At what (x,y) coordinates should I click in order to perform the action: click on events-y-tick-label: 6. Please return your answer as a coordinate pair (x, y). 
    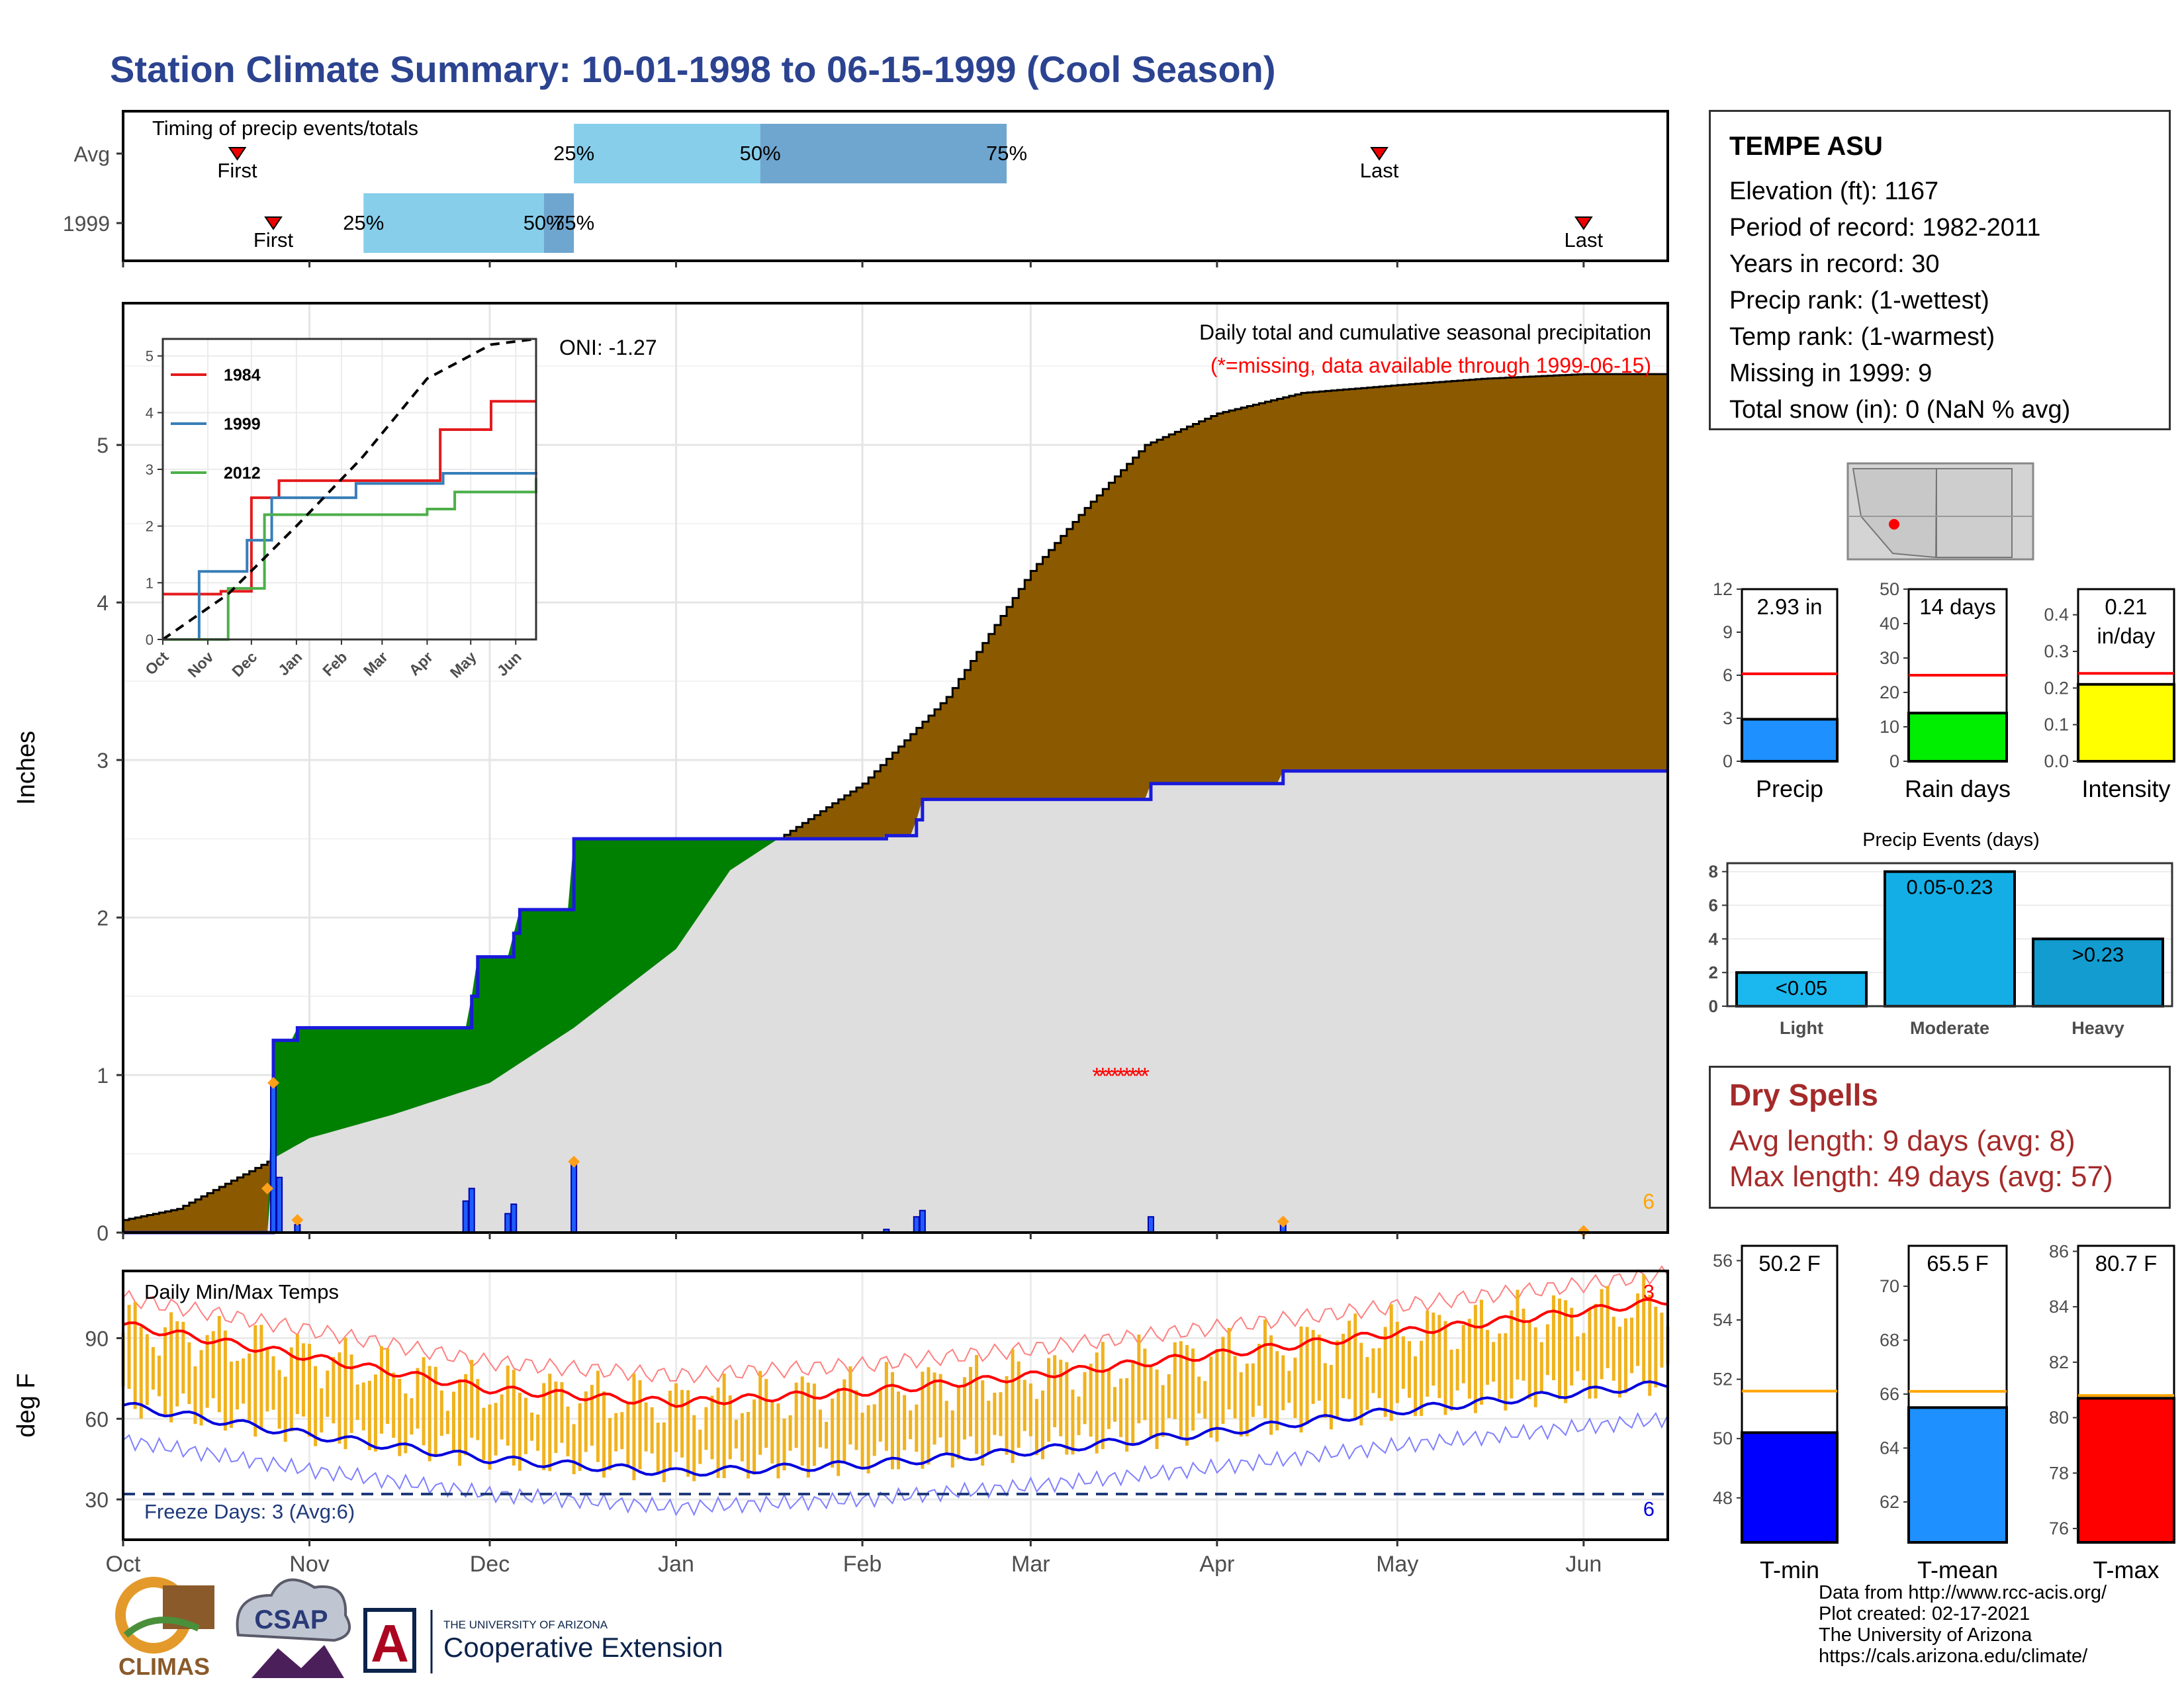
    Looking at the image, I should click on (1713, 905).